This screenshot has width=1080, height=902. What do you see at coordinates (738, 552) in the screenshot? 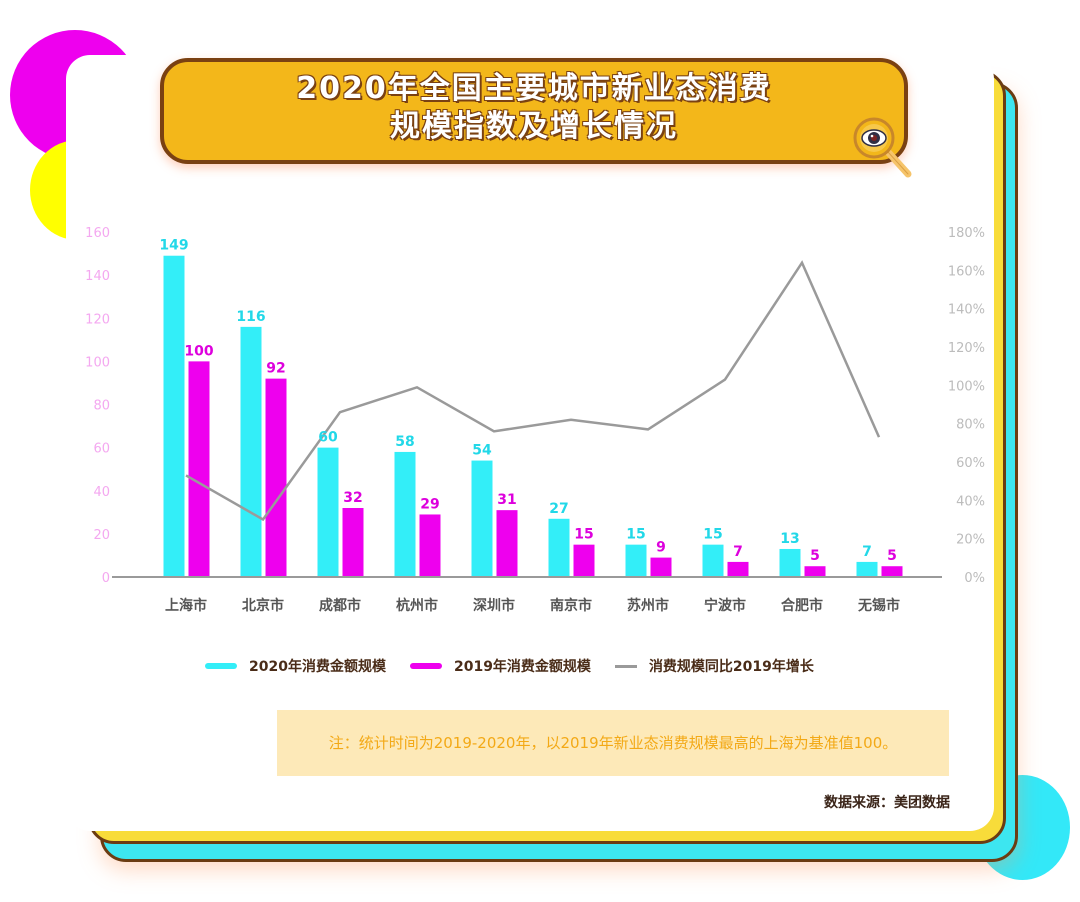
I see `bar-label-2019: 7` at bounding box center [738, 552].